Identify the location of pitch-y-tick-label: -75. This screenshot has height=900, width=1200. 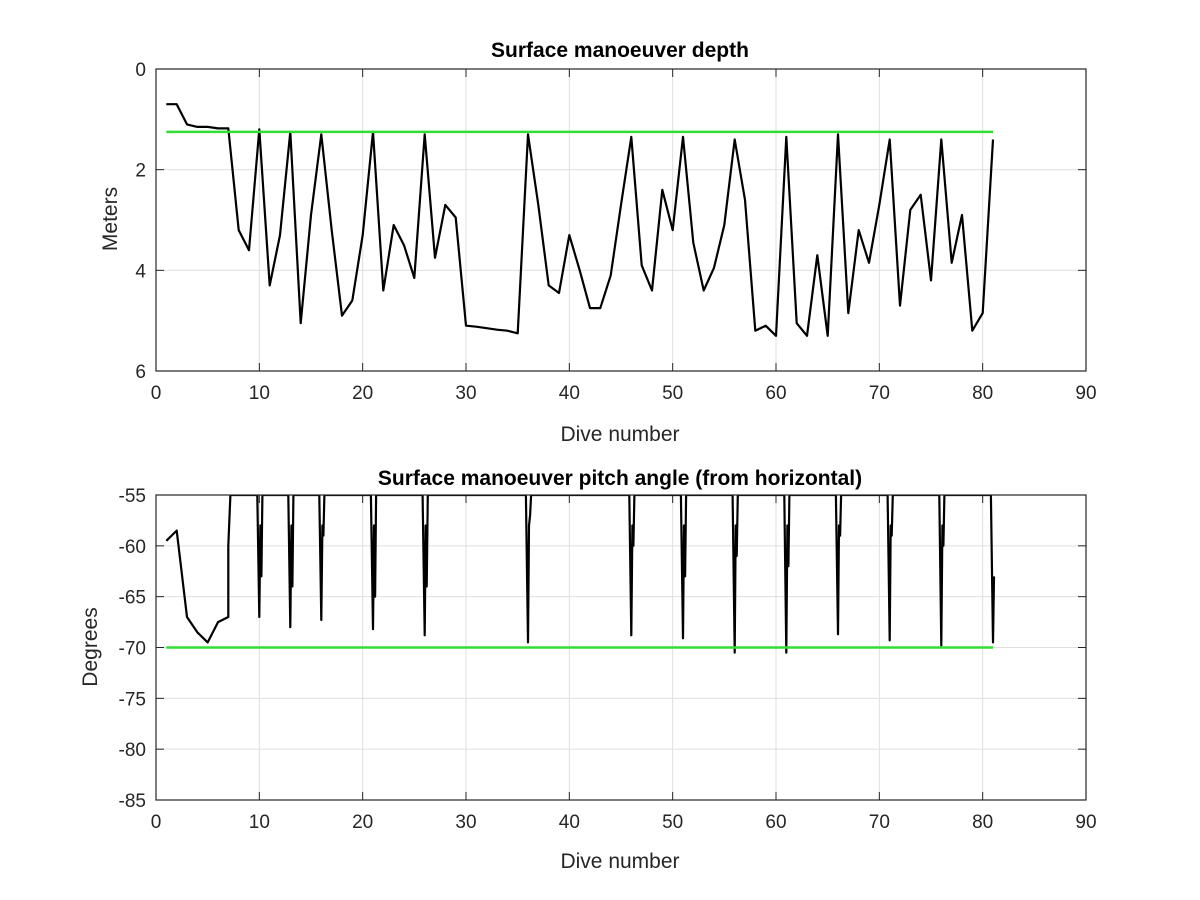
(132, 699).